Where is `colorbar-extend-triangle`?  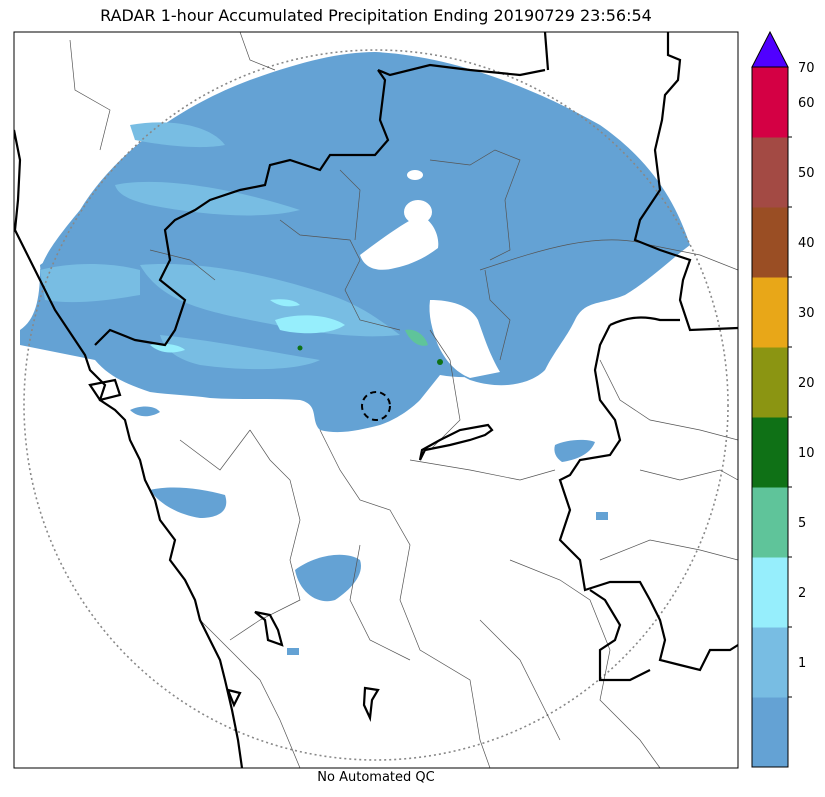
colorbar-extend-triangle is located at coordinates (770, 49).